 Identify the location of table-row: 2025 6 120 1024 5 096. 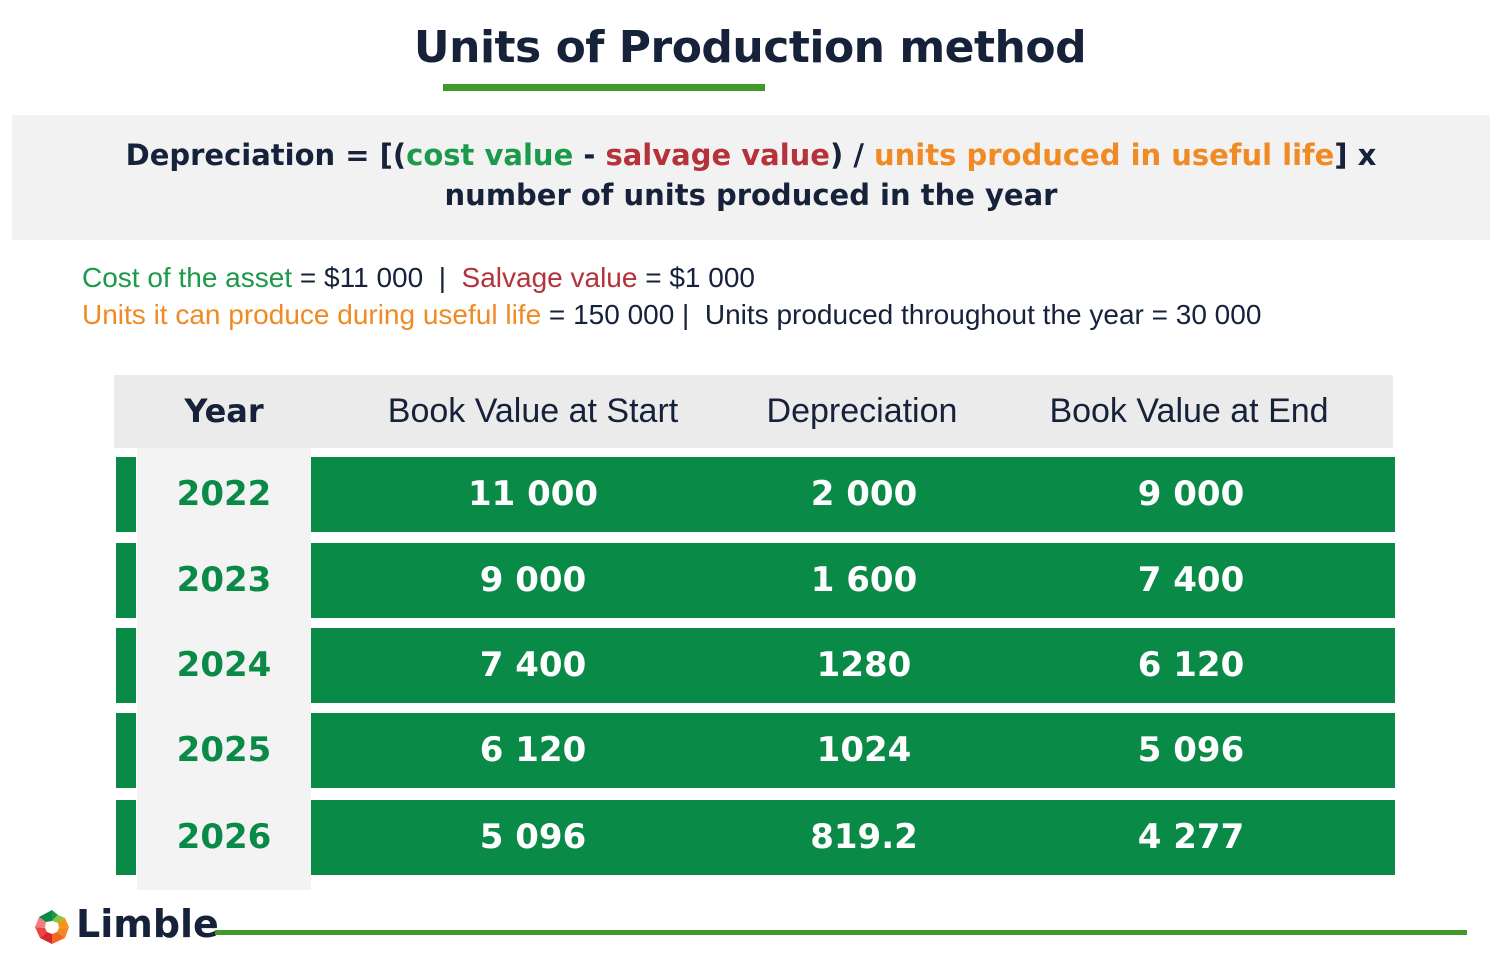
(755, 750).